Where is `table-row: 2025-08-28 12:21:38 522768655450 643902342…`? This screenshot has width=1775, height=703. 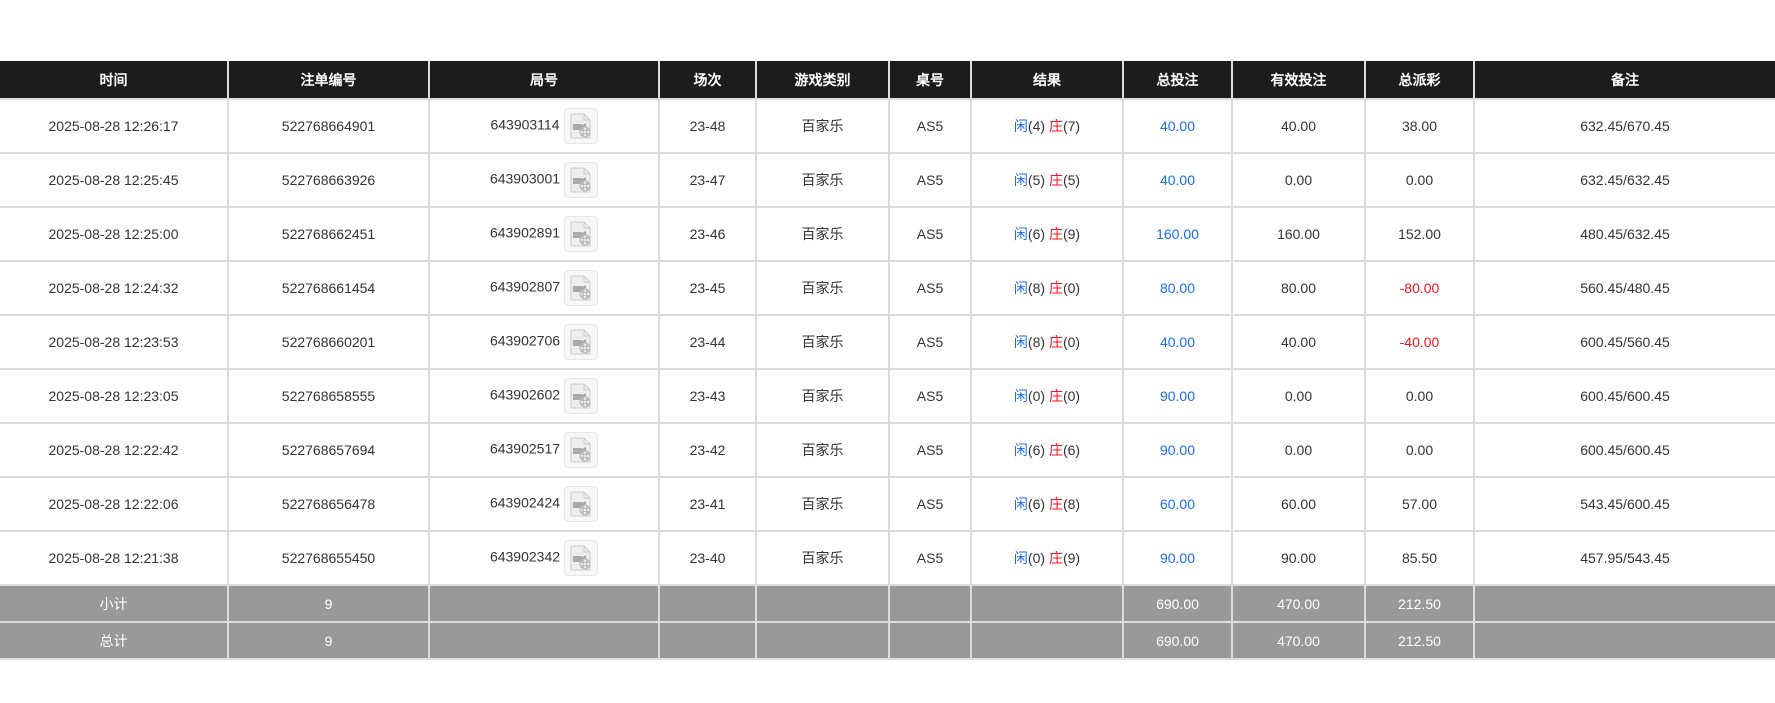 table-row: 2025-08-28 12:21:38 522768655450 643902342… is located at coordinates (887, 558).